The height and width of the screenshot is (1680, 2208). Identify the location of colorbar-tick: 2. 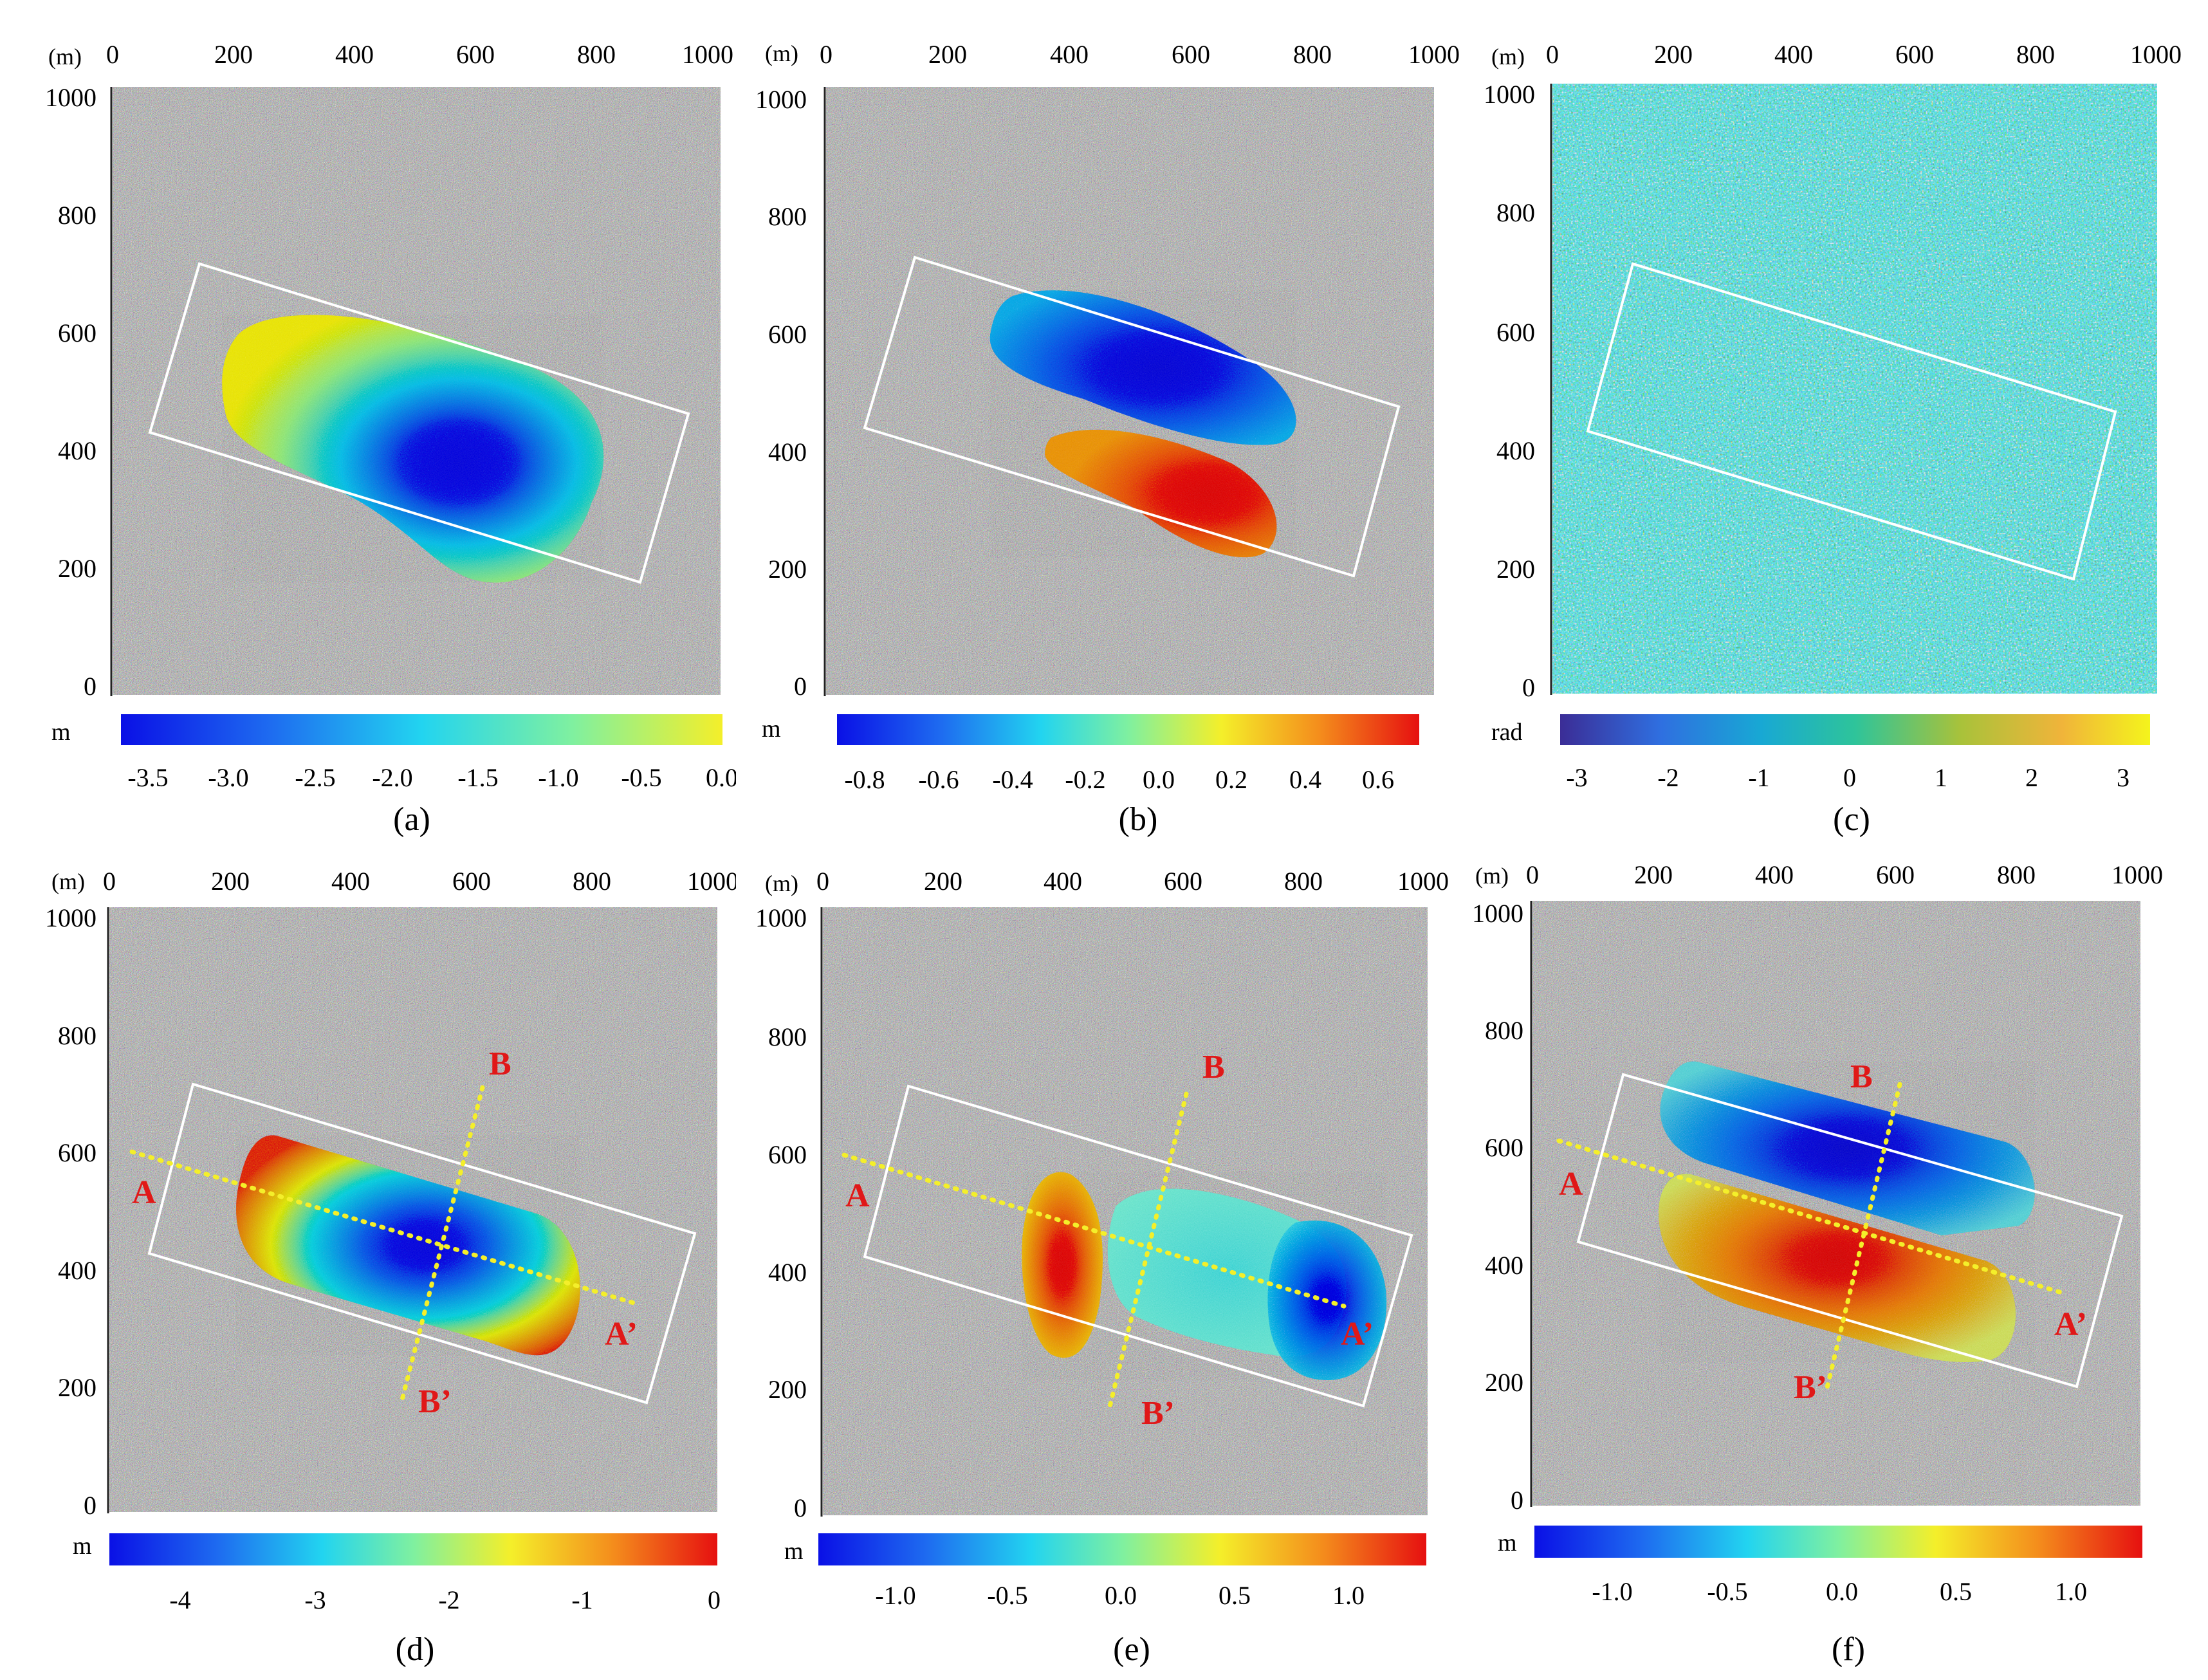
(2031, 777).